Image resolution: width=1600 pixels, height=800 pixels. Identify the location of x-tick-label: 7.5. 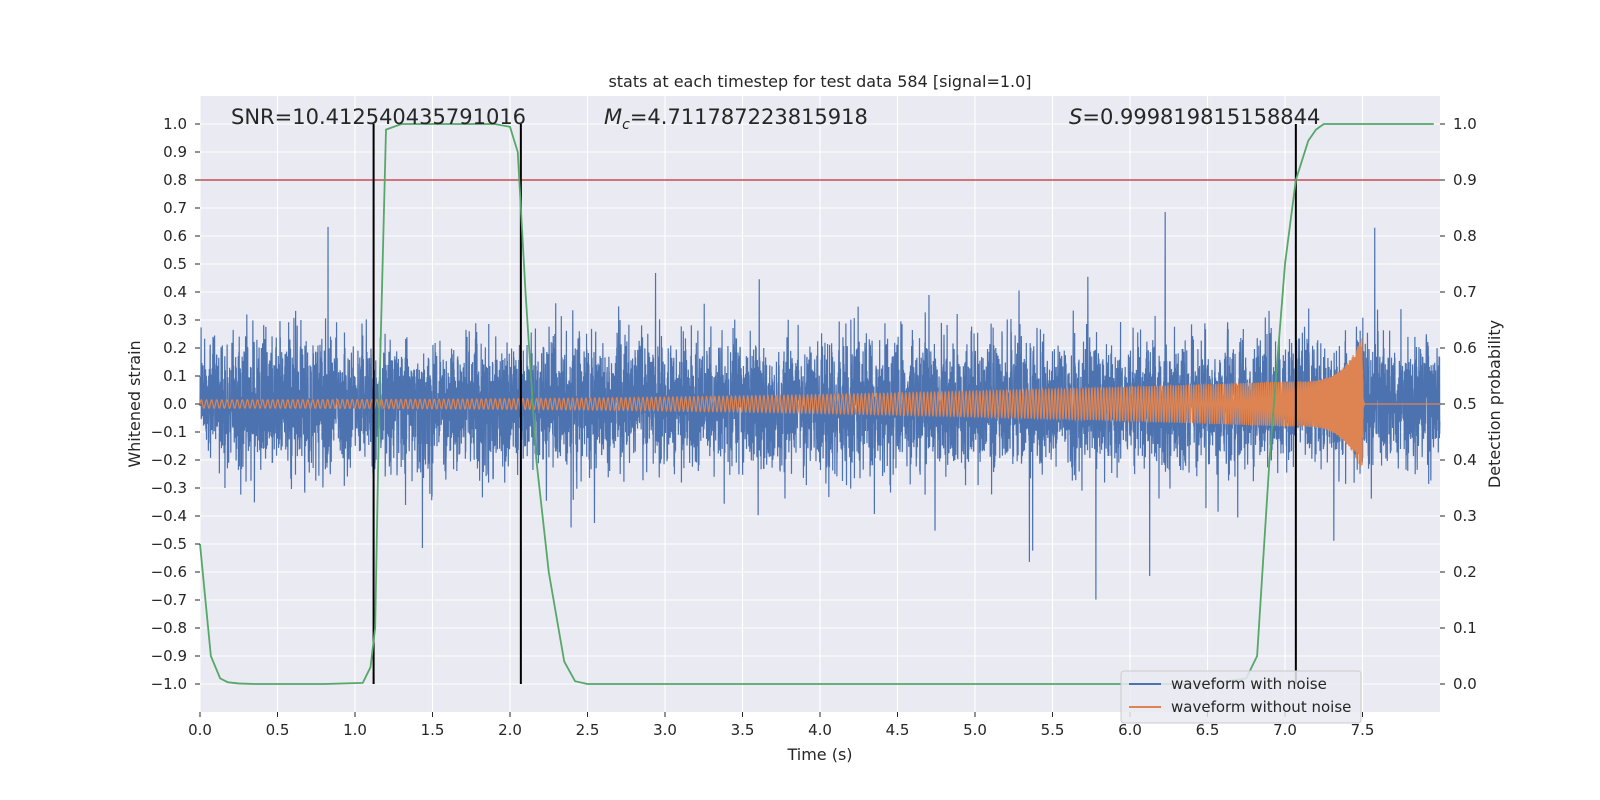
(1363, 730).